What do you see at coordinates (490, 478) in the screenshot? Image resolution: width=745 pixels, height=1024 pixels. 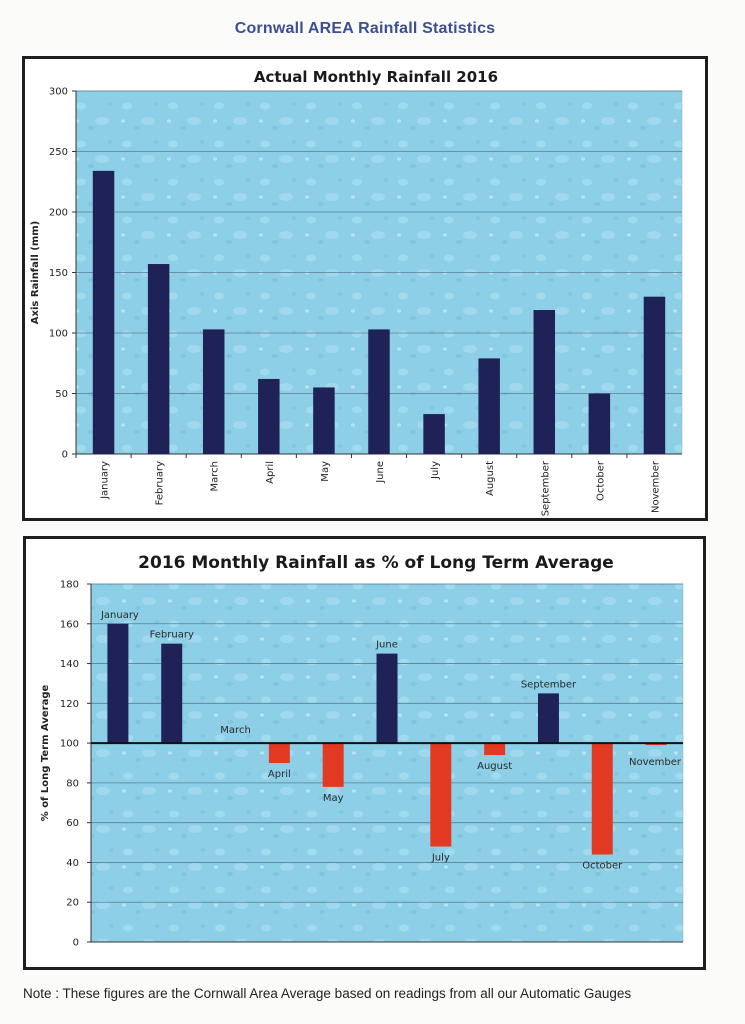 I see `x-tick-label-august: August` at bounding box center [490, 478].